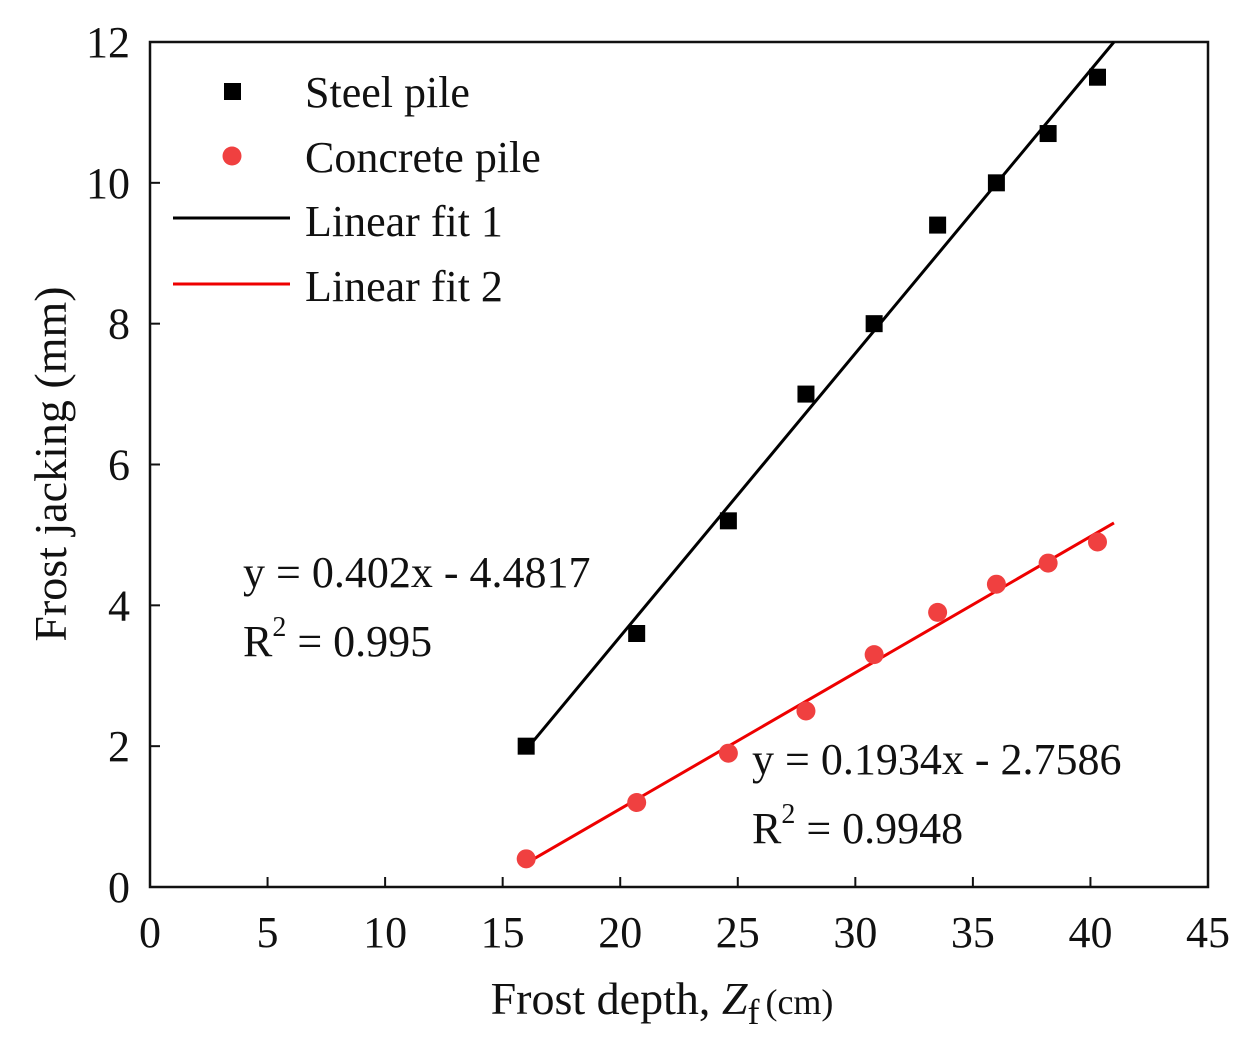 This screenshot has height=1043, width=1250. I want to click on annotation-fit-2: y = 0.1934x - 2.7586 R2 = 0.9948, so click(936, 794).